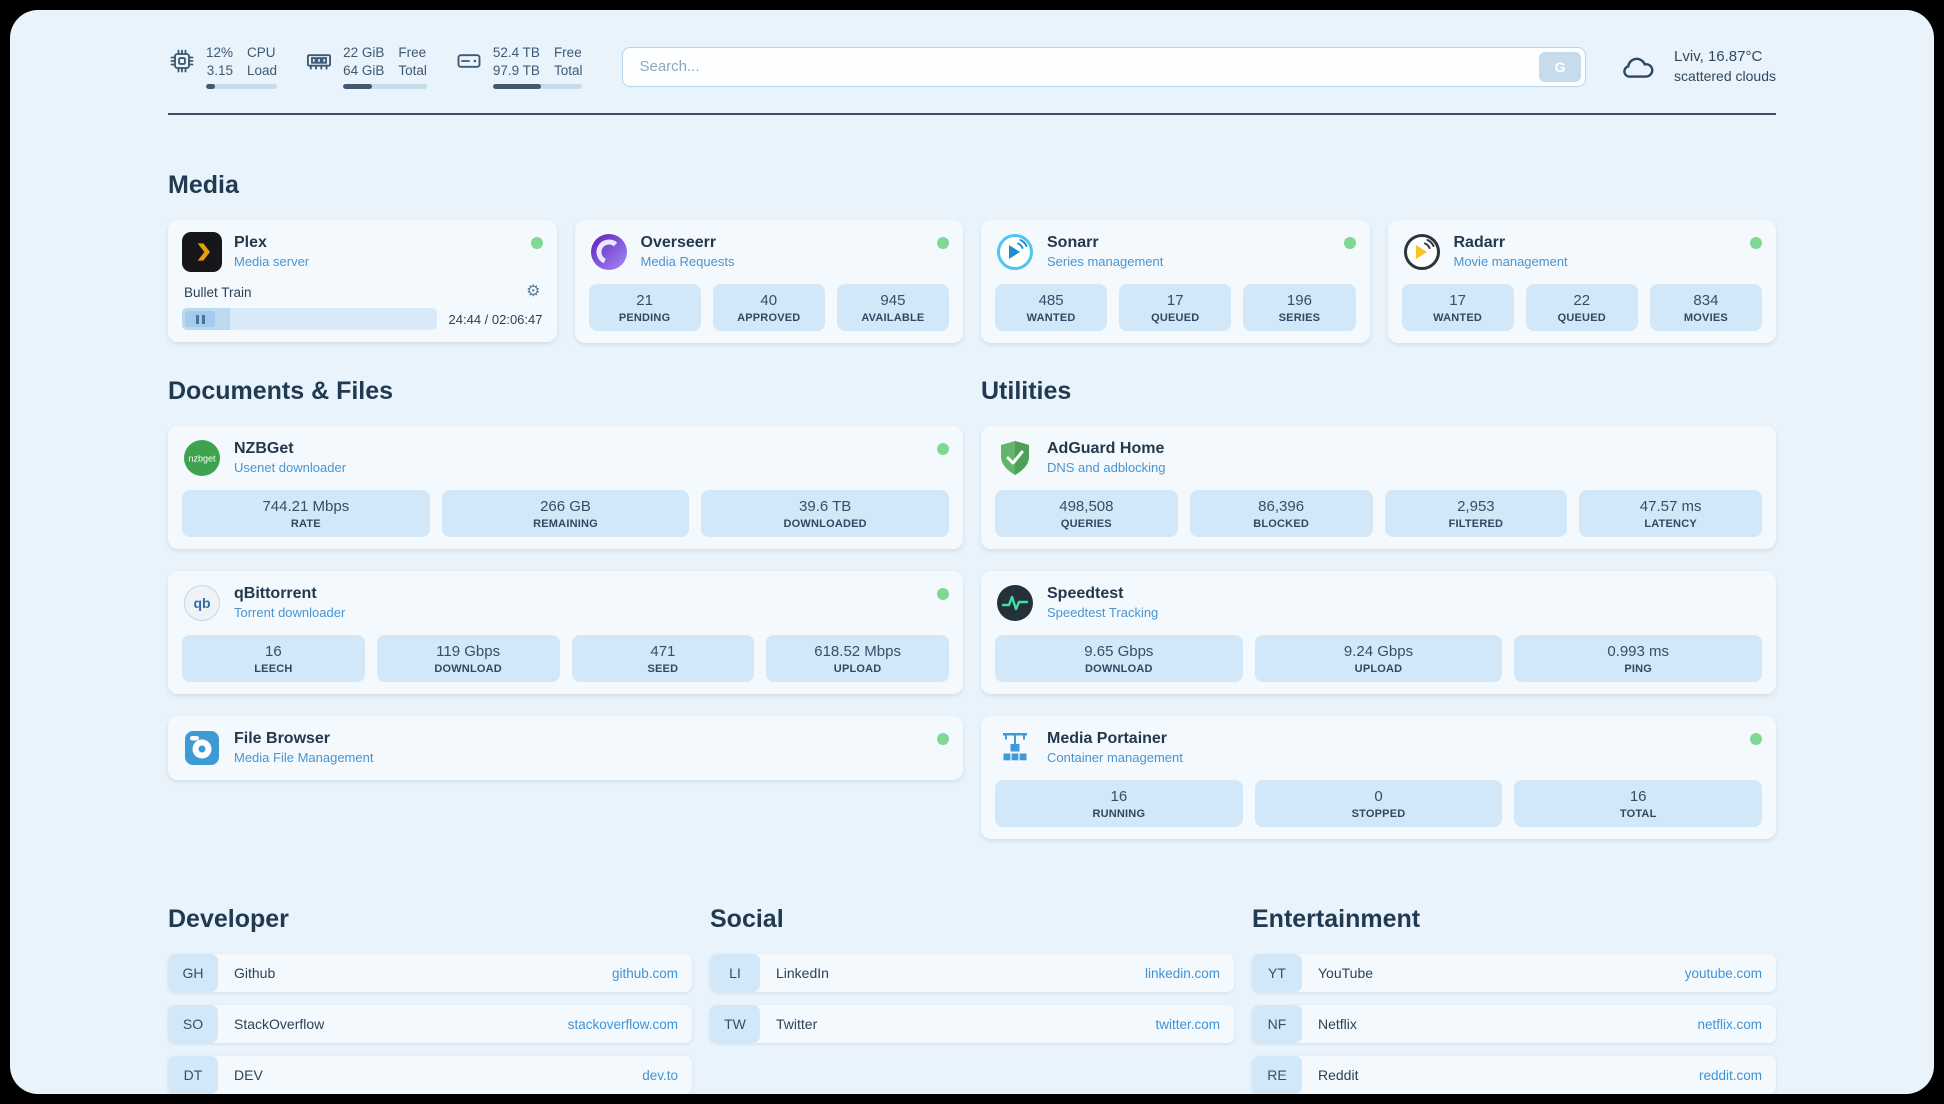 The width and height of the screenshot is (1944, 1104). What do you see at coordinates (1514, 1024) in the screenshot?
I see `bookmark-netflix: NF Netflix netflix.com` at bounding box center [1514, 1024].